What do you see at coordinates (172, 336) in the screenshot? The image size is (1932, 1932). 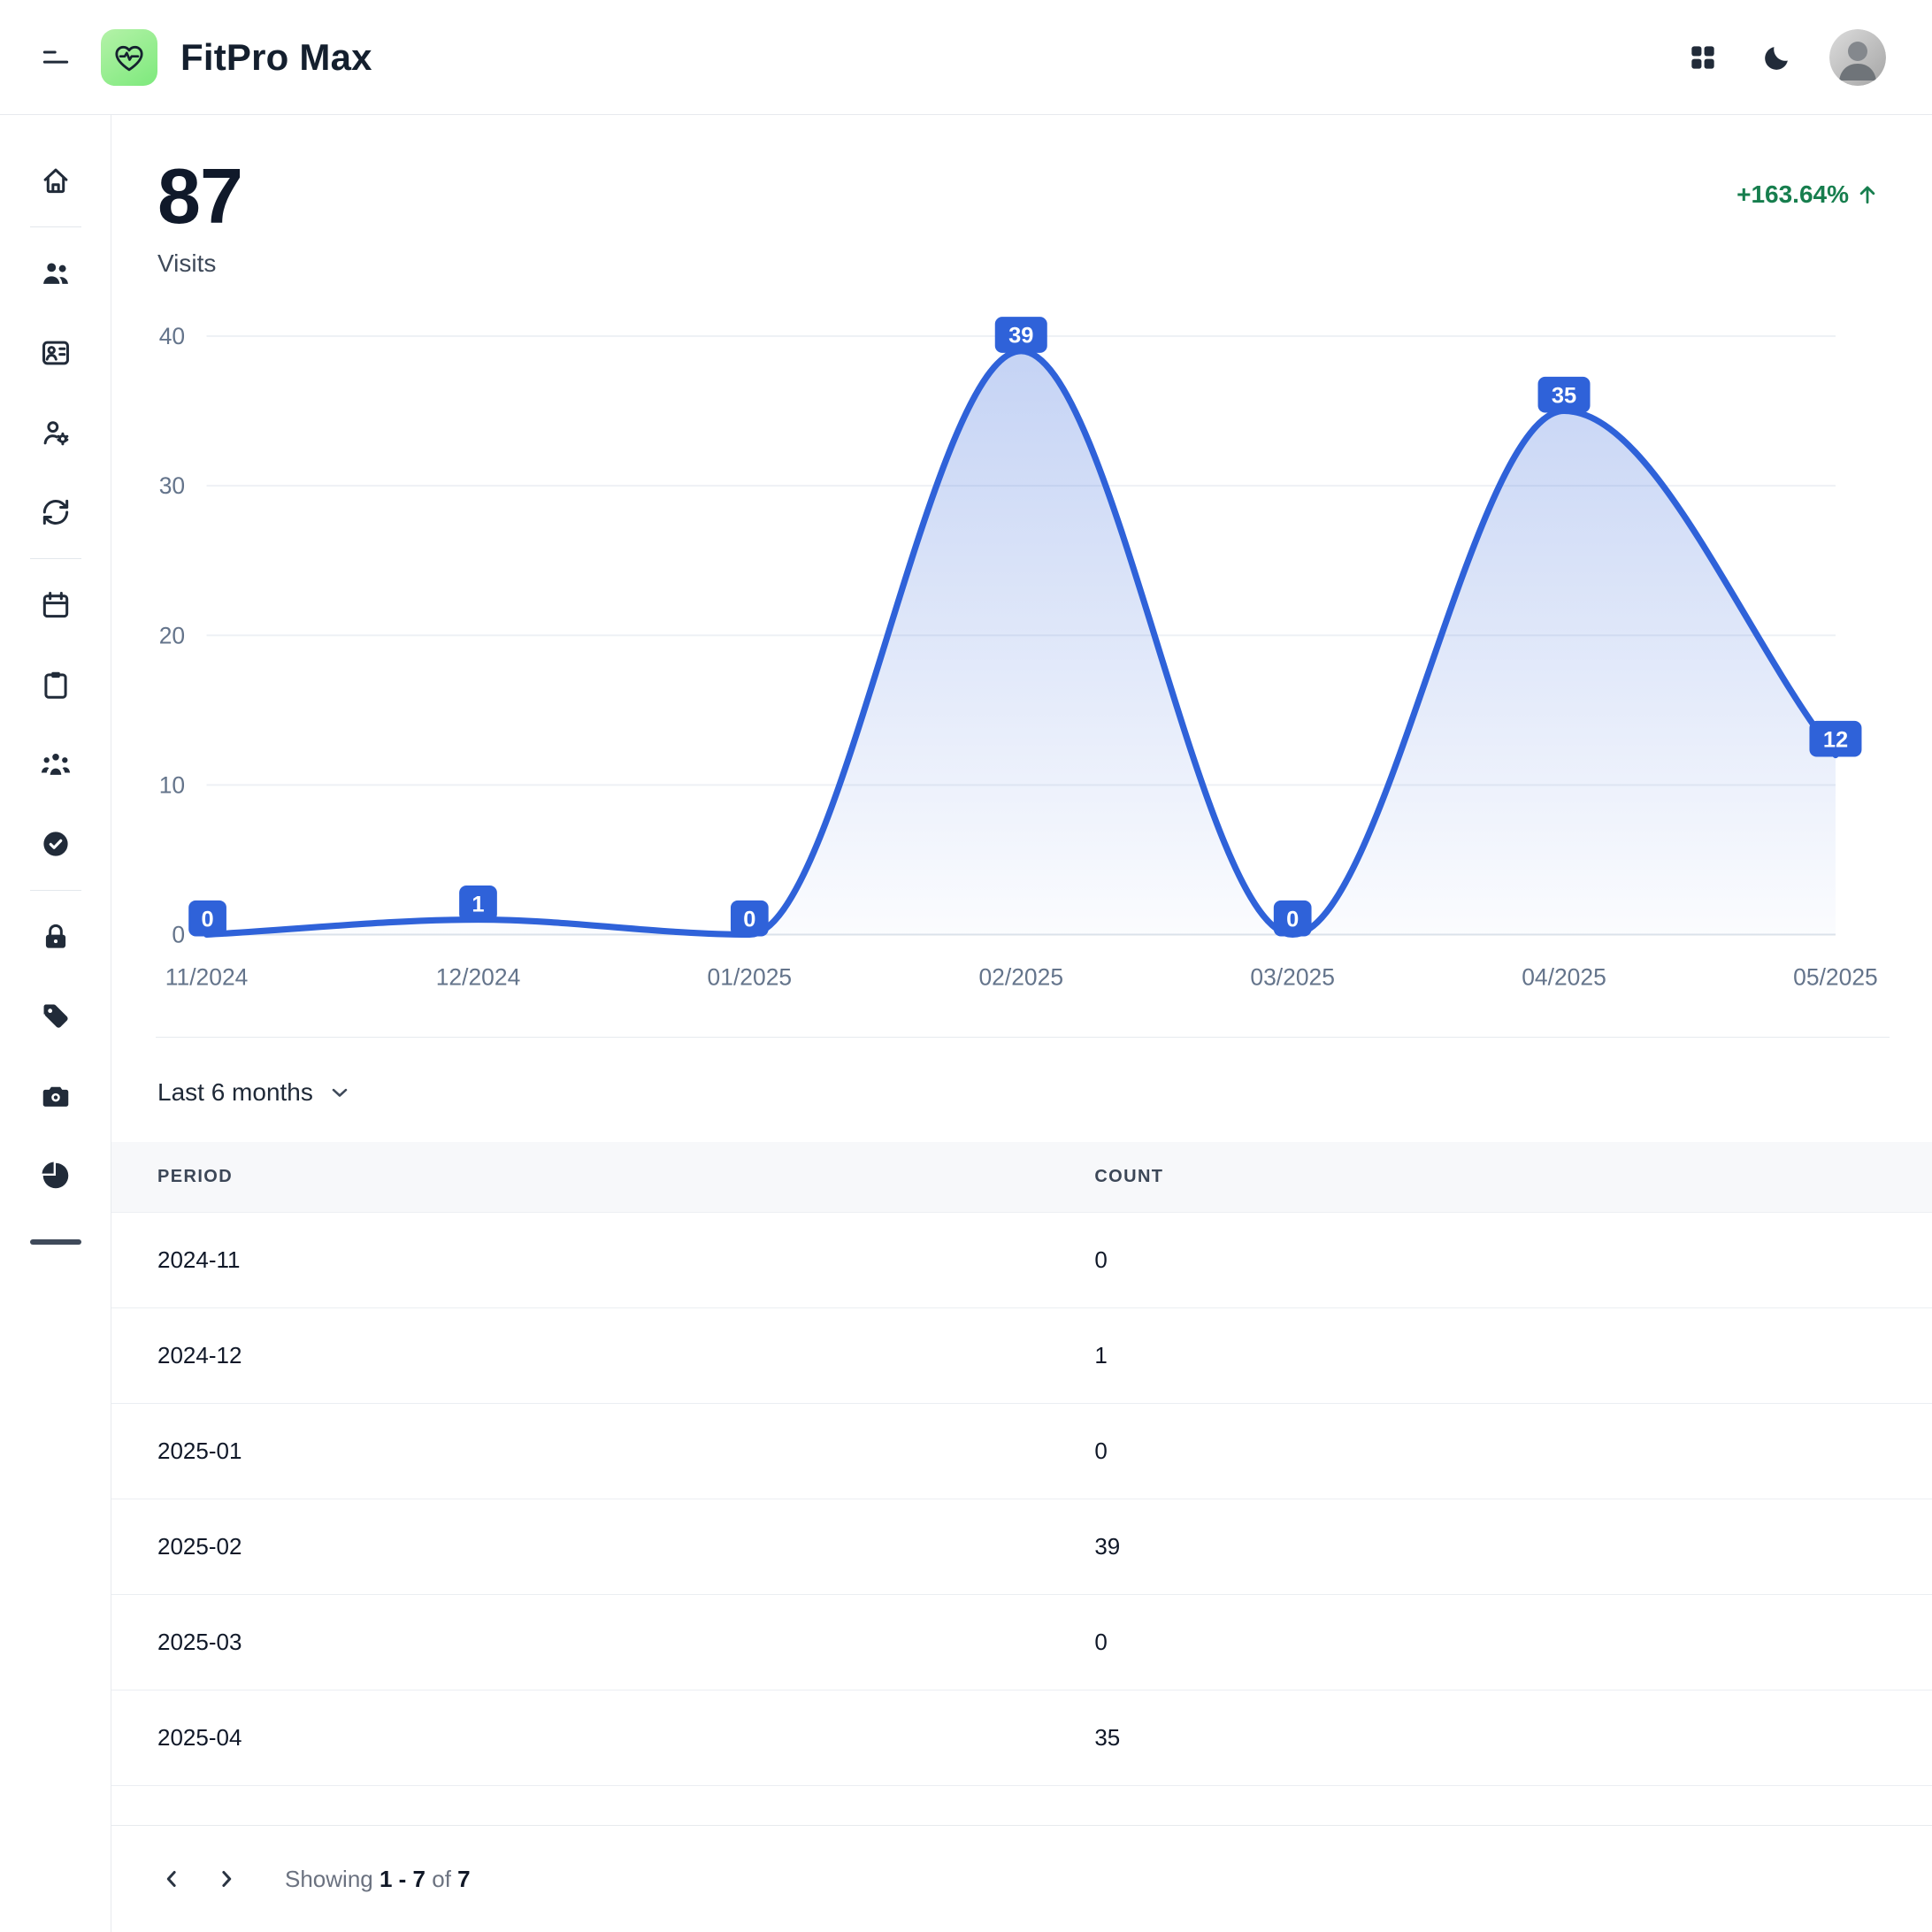 I see `svg-text: 40` at bounding box center [172, 336].